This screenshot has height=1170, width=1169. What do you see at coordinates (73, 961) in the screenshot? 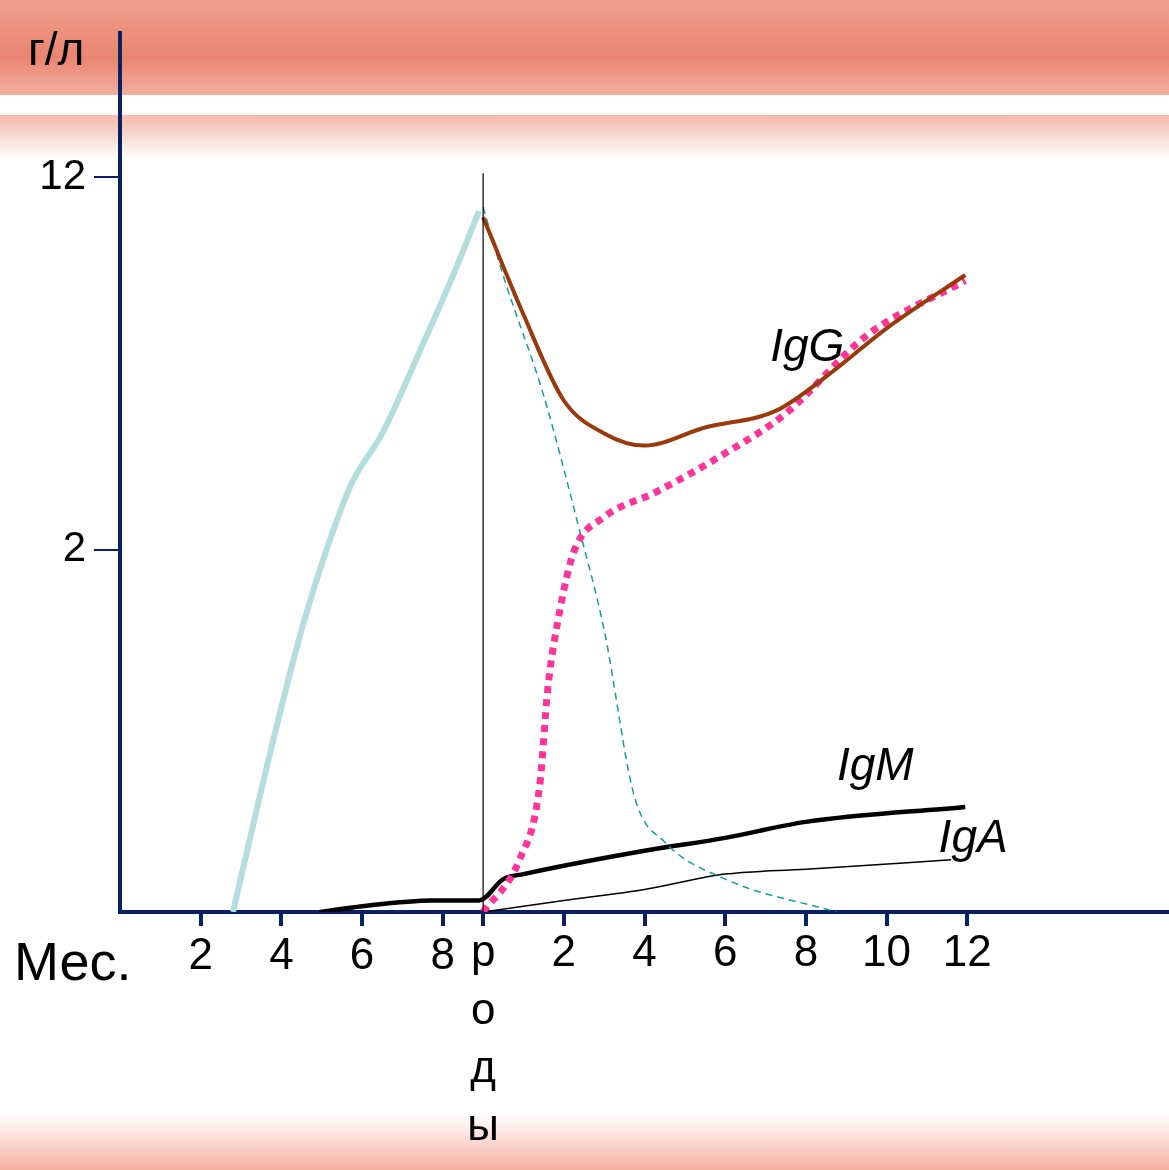
I see `x-axis-title: Мес.` at bounding box center [73, 961].